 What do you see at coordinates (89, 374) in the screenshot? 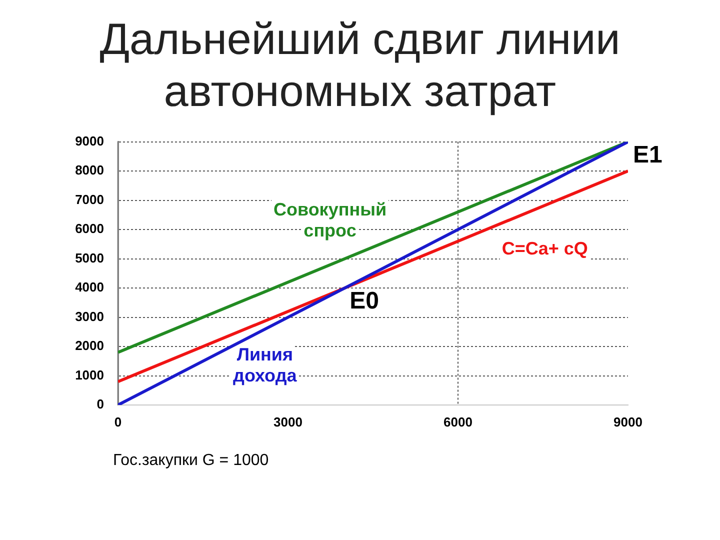
I see `y-tick-label: 1000` at bounding box center [89, 374].